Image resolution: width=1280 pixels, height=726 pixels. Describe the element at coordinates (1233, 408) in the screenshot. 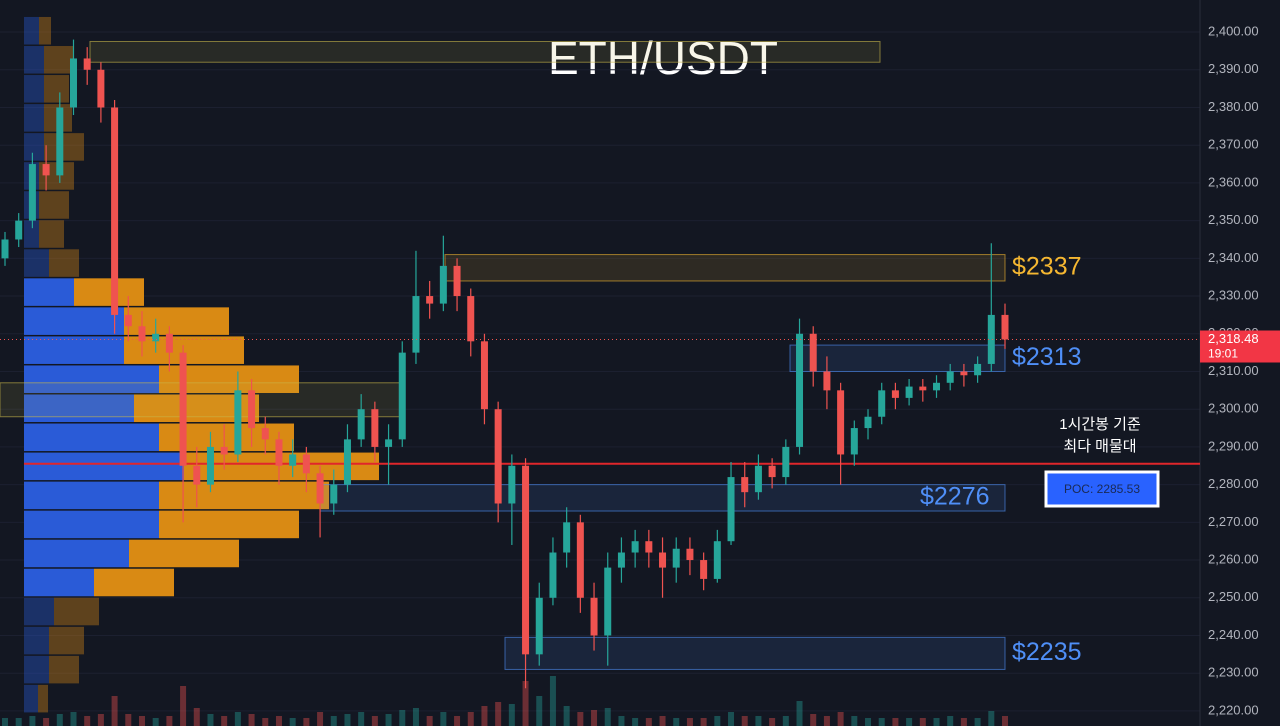

I see `y-tick-label: 2,300.00` at that location.